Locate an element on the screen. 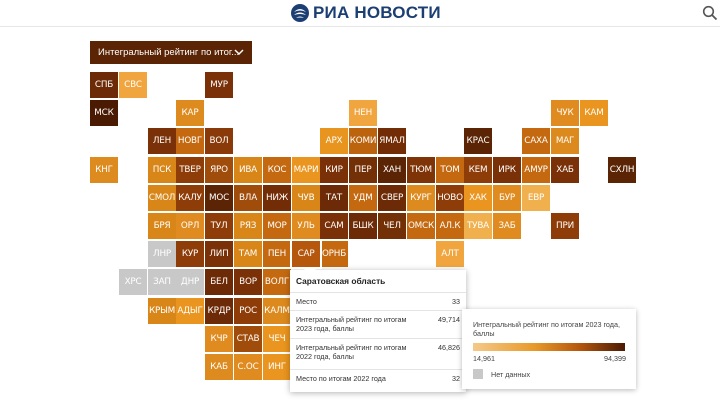 The width and height of the screenshot is (720, 406). region-tile: МОС is located at coordinates (219, 198).